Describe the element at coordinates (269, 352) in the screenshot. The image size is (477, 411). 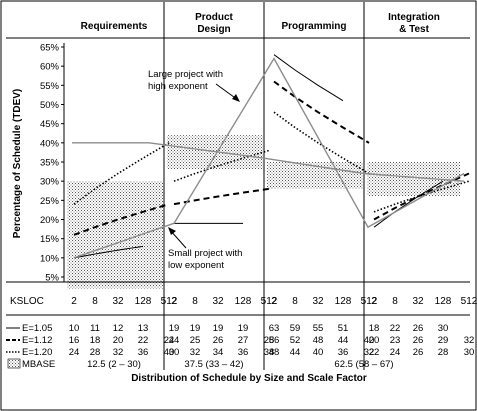
I see `table-cell-value: 38` at that location.